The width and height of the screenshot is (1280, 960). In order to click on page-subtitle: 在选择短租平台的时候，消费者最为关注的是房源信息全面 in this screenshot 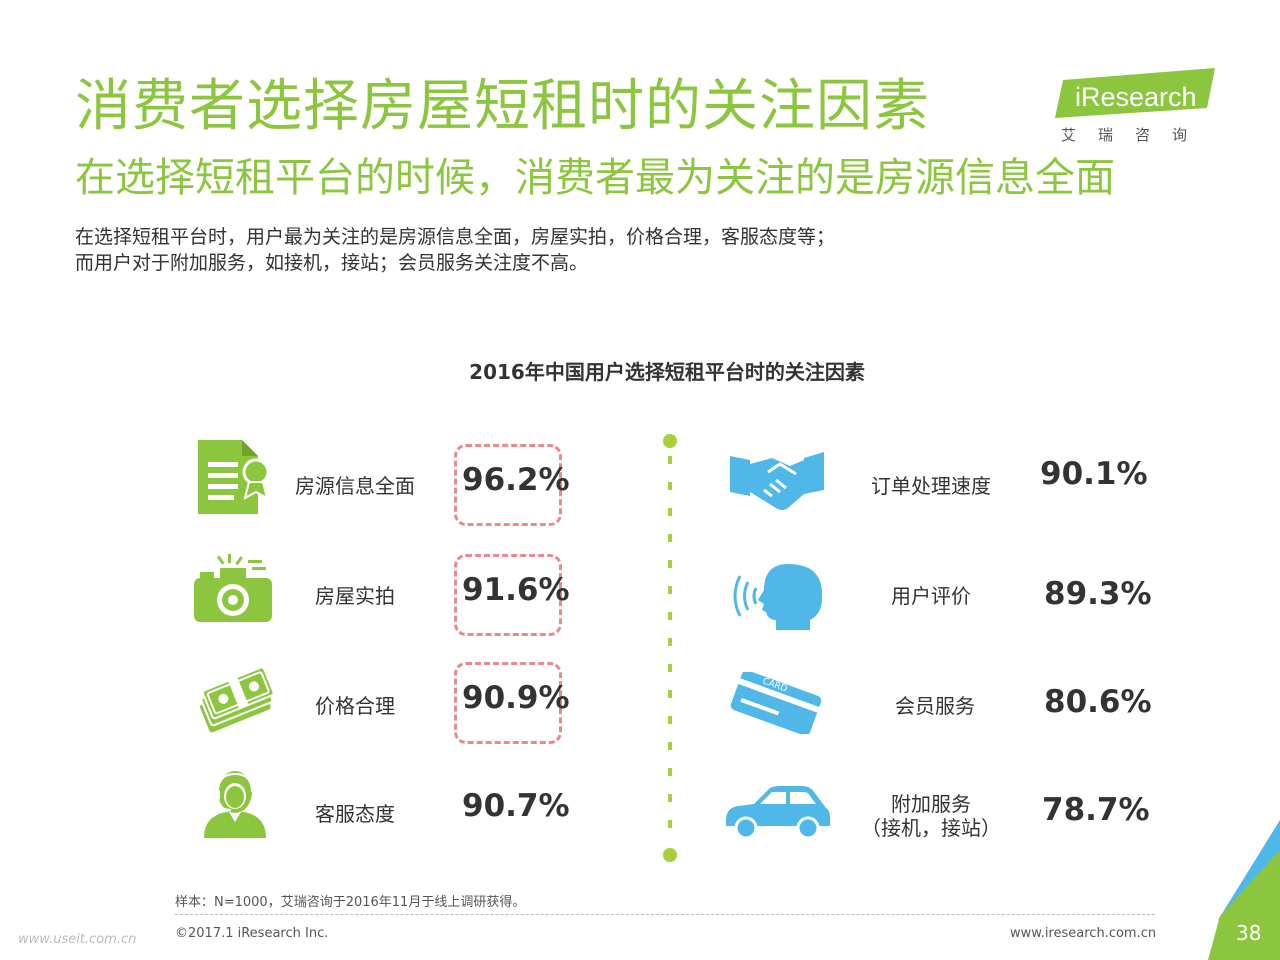, I will do `click(595, 178)`.